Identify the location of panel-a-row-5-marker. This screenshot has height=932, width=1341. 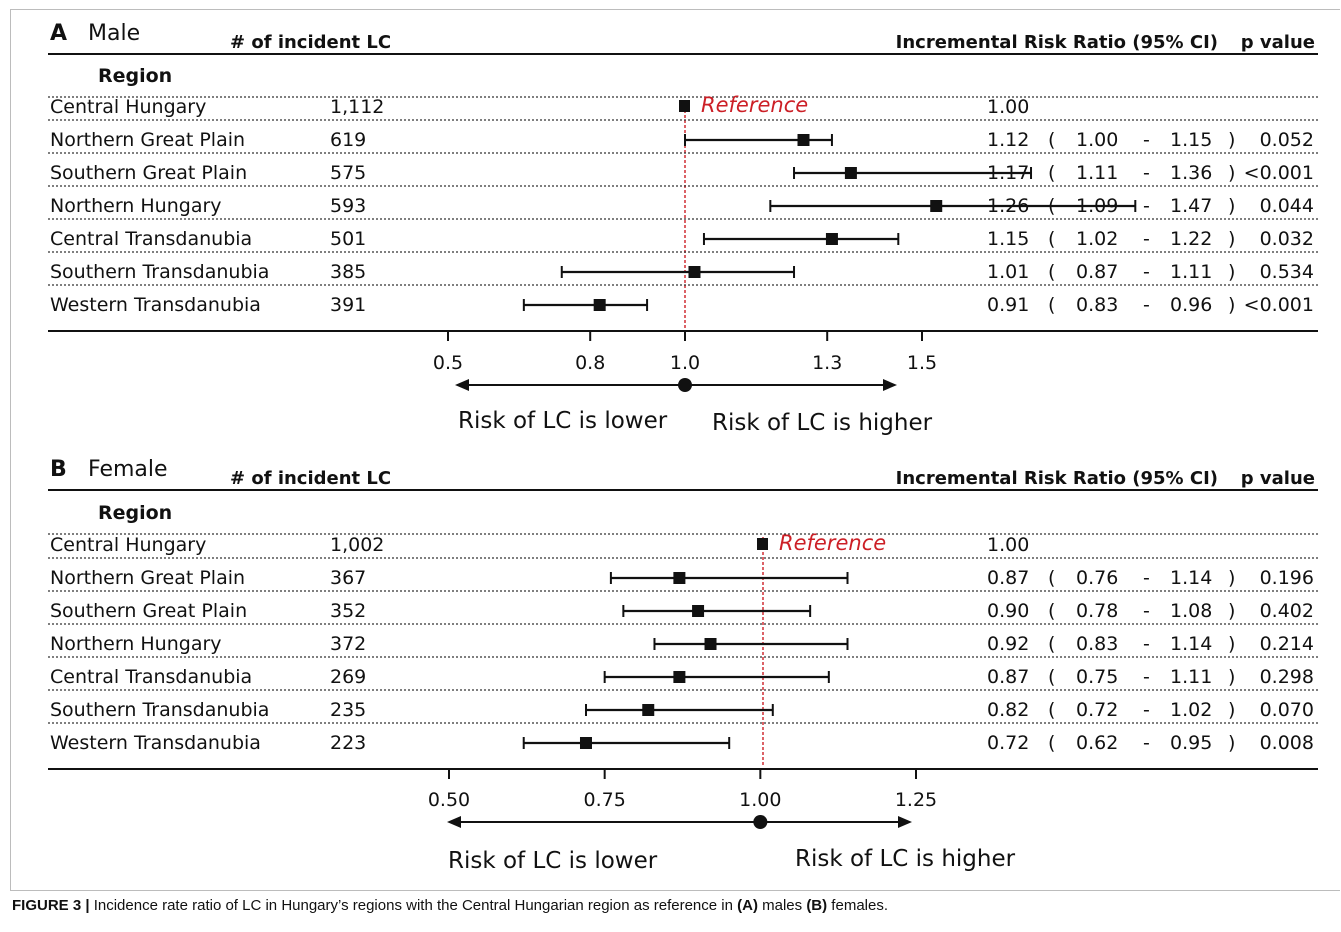
(831, 239).